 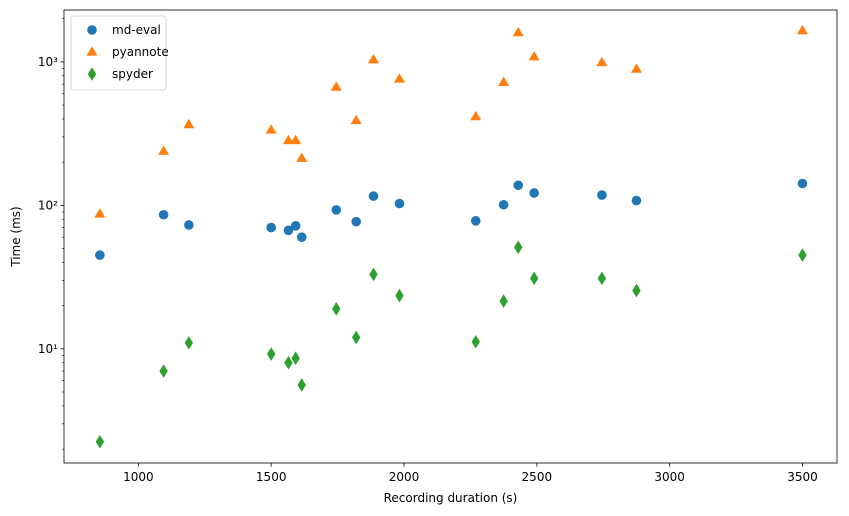 I want to click on x-tick-label: 1500, so click(x=271, y=477).